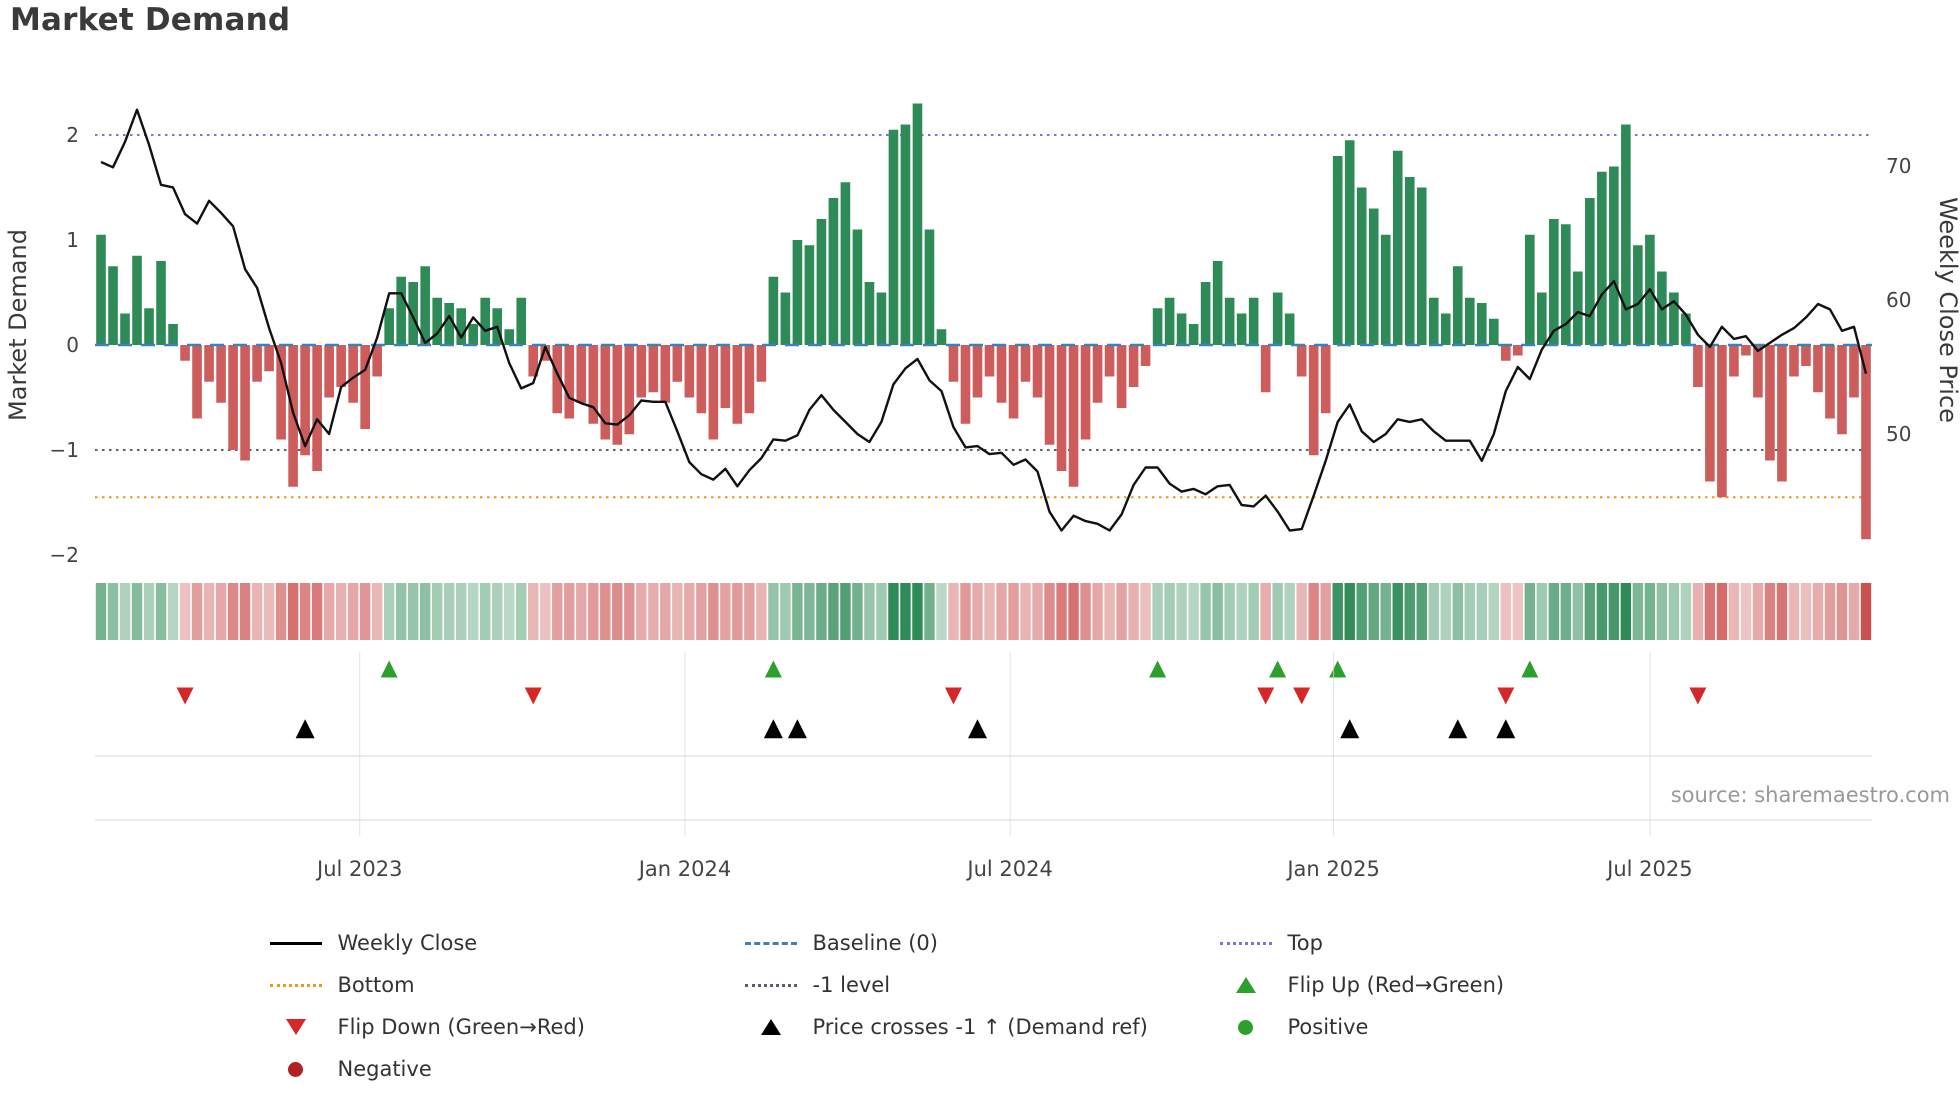  What do you see at coordinates (1332, 869) in the screenshot?
I see `x-tick-label: Jan 2025` at bounding box center [1332, 869].